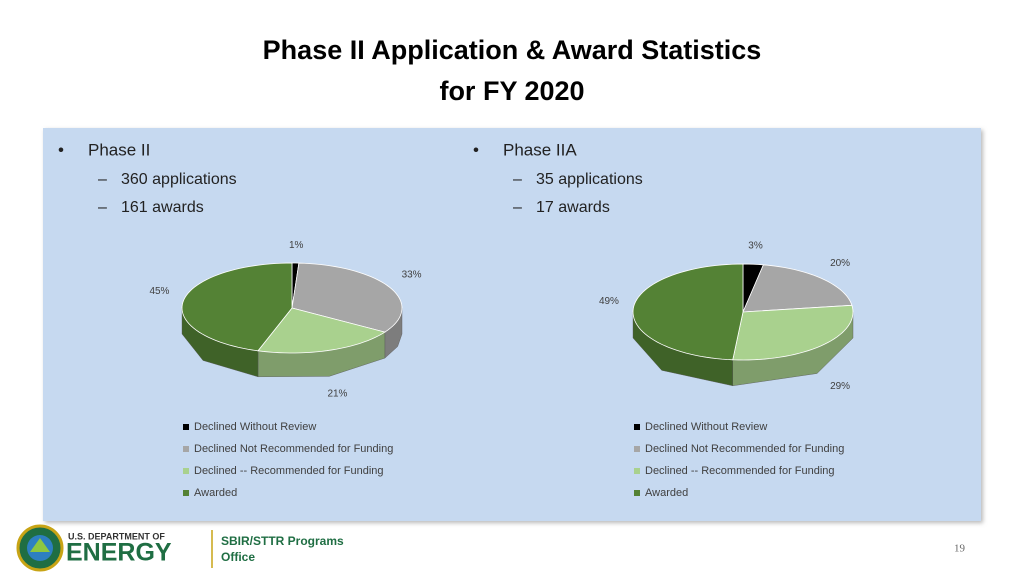  I want to click on data-label: 45%, so click(159, 291).